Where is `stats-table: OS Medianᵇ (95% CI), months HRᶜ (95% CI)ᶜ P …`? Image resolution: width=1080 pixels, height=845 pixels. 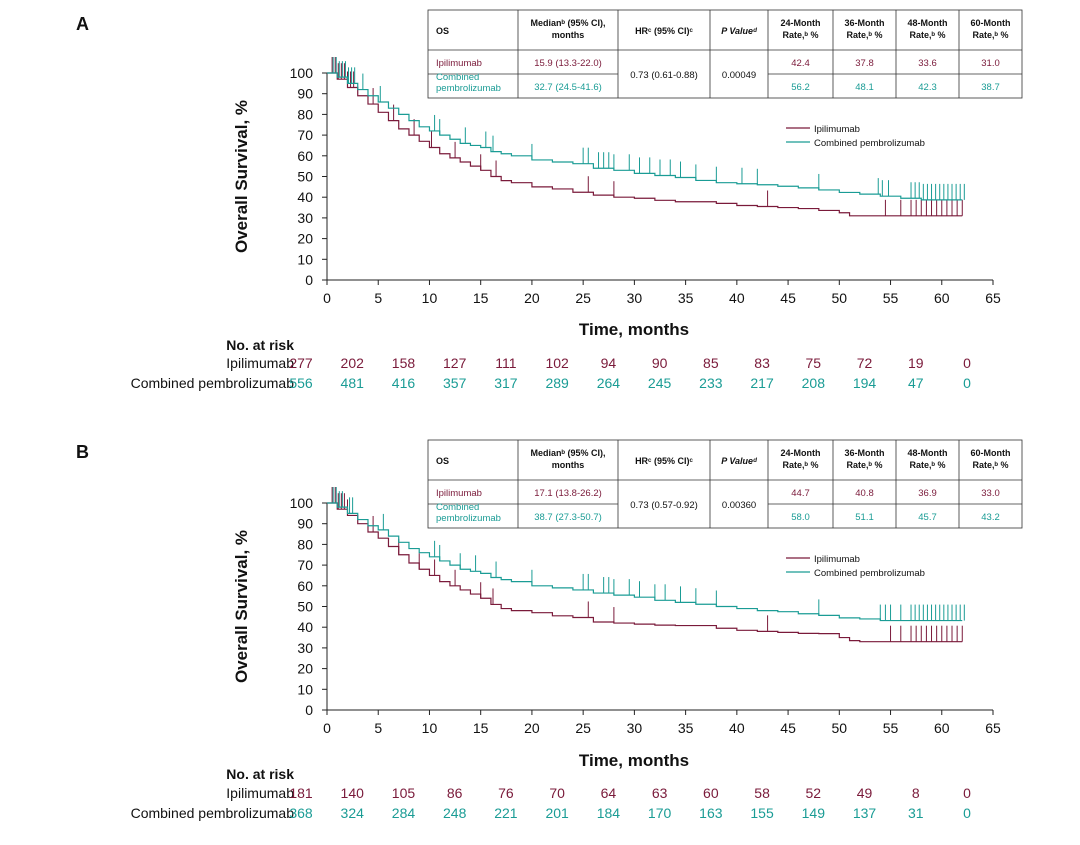 stats-table: OS Medianᵇ (95% CI), months HRᶜ (95% CI)ᶜ P … is located at coordinates (725, 484).